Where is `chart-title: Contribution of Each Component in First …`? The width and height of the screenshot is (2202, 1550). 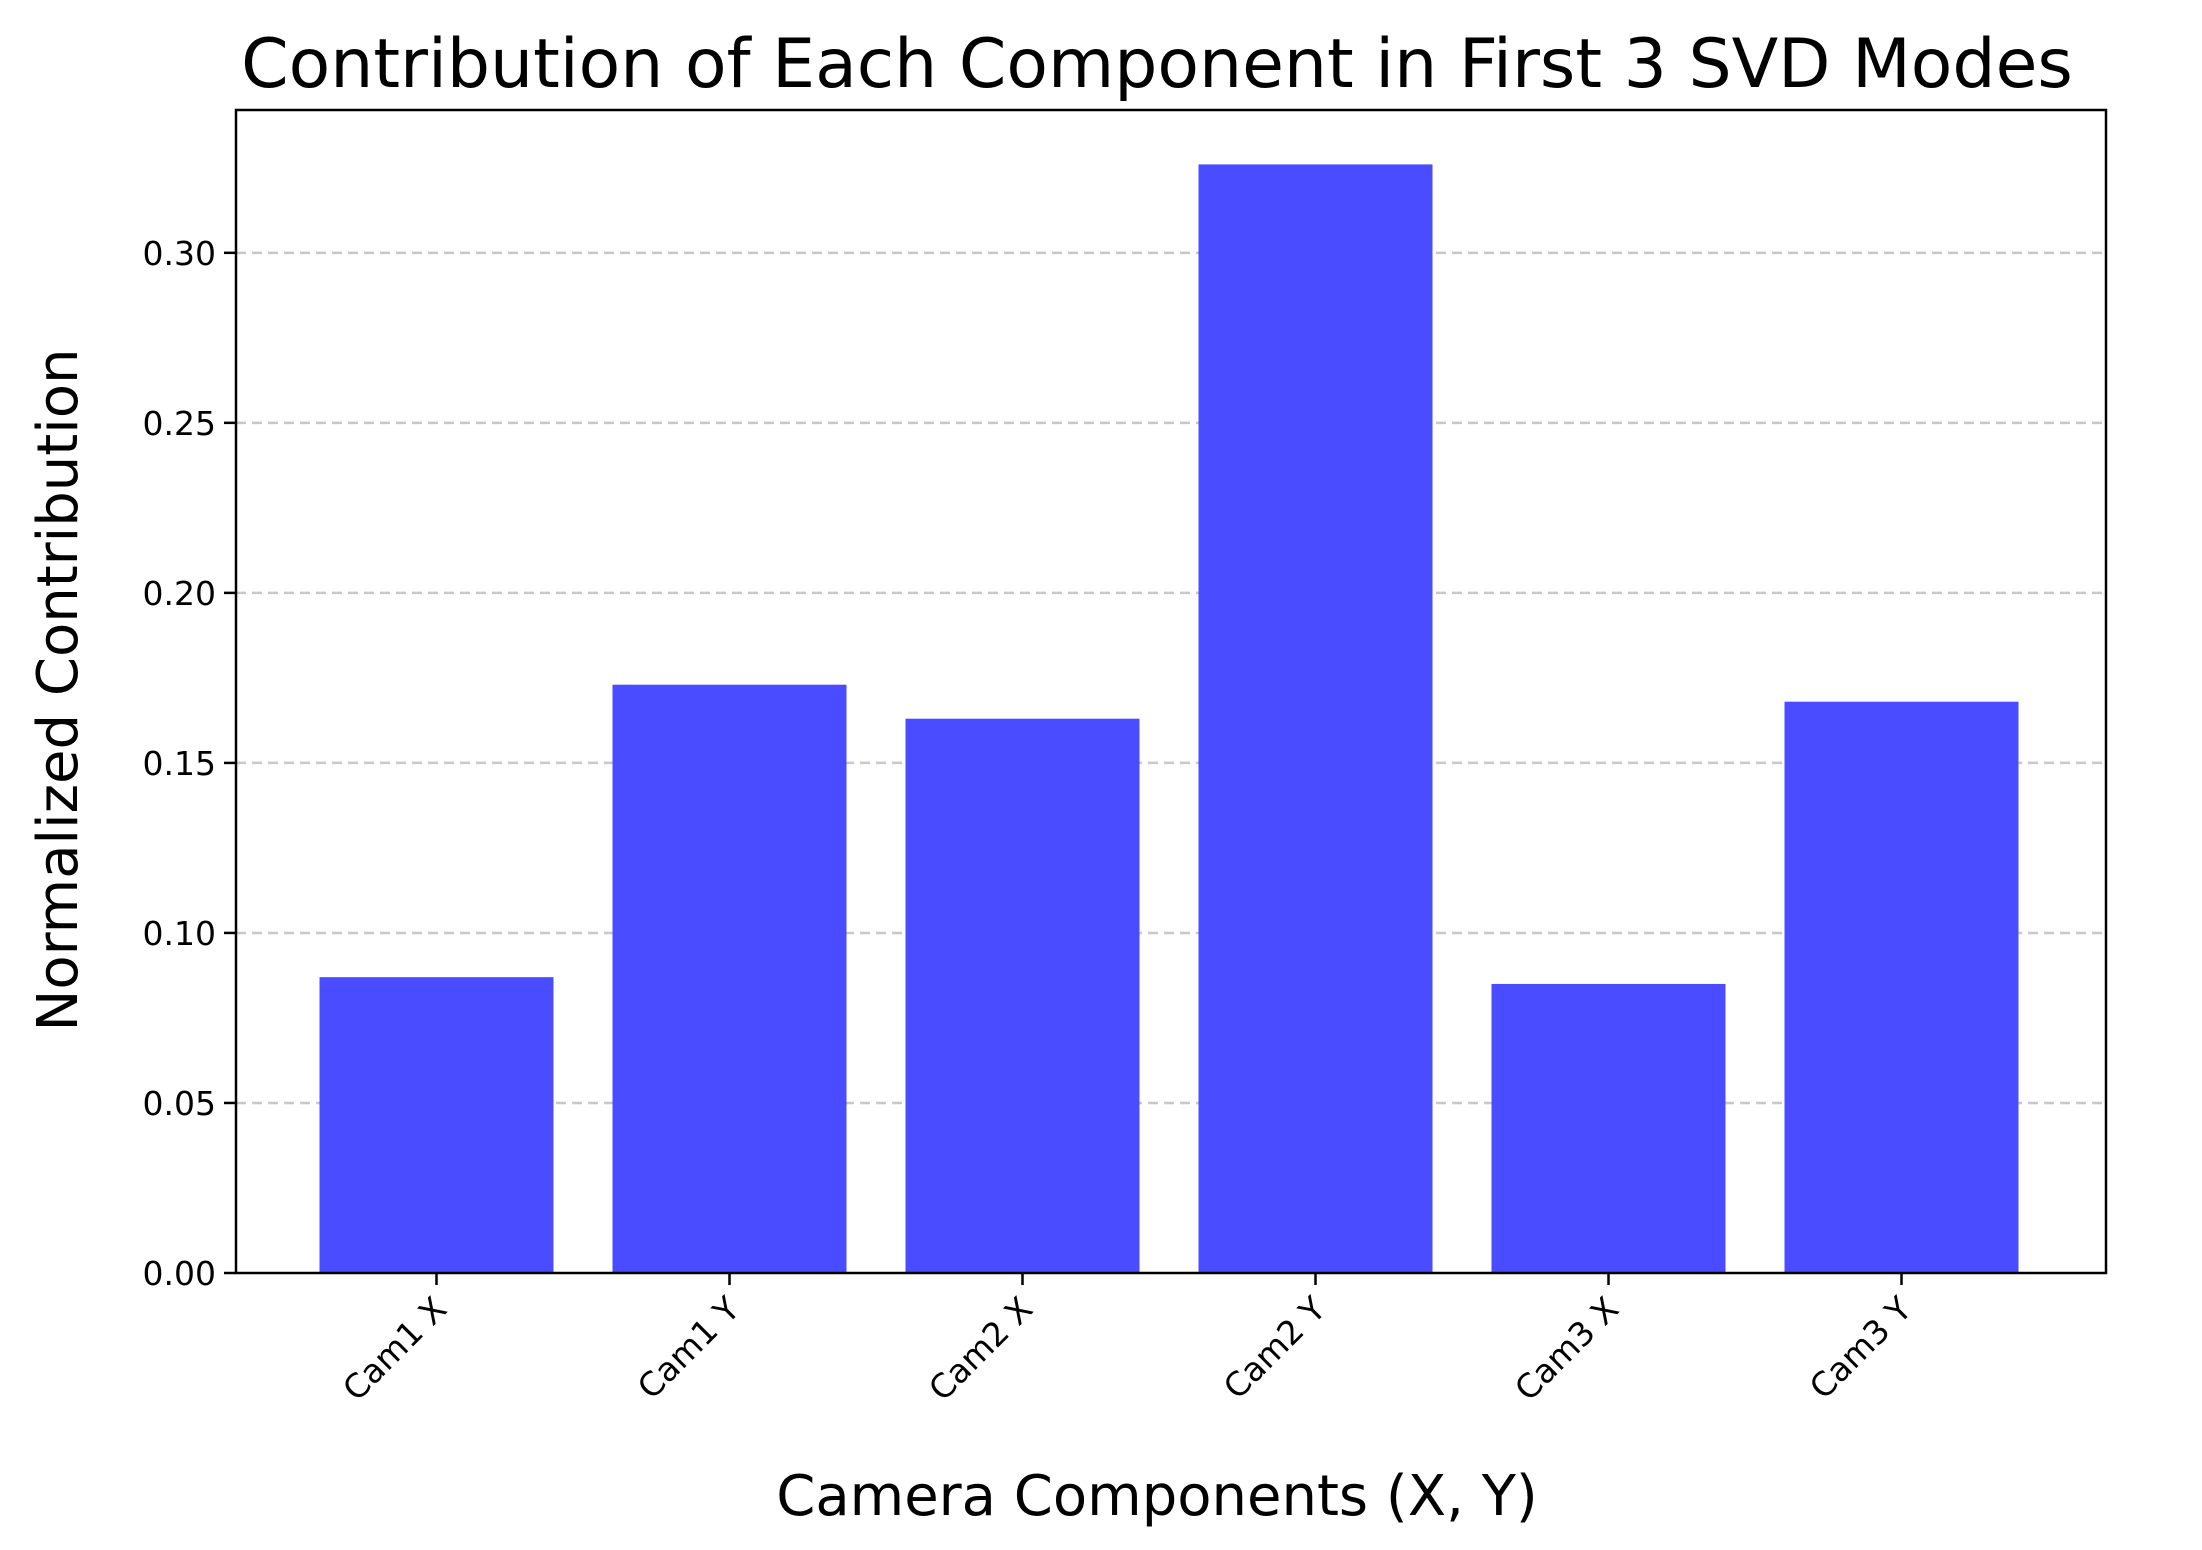
chart-title: Contribution of Each Component in First … is located at coordinates (1157, 64).